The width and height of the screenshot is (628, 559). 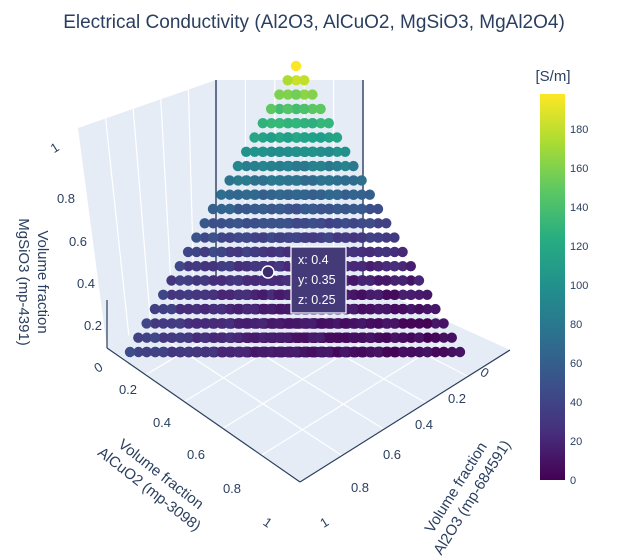 What do you see at coordinates (33, 282) in the screenshot?
I see `z-axis-title: Volume fraction MgSiO3 (mp-4391)` at bounding box center [33, 282].